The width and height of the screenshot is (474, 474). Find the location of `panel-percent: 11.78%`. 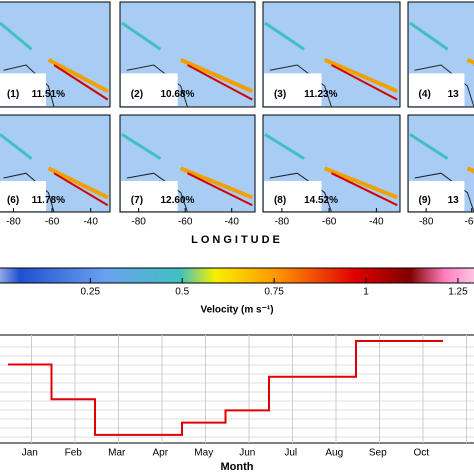

panel-percent: 11.78% is located at coordinates (48, 200).